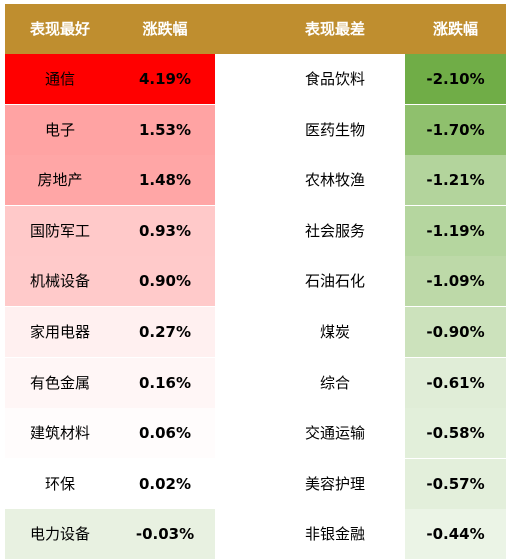 Image resolution: width=510 pixels, height=560 pixels. Describe the element at coordinates (455, 483) in the screenshot. I see `worst-change-value: -0.57%` at that location.